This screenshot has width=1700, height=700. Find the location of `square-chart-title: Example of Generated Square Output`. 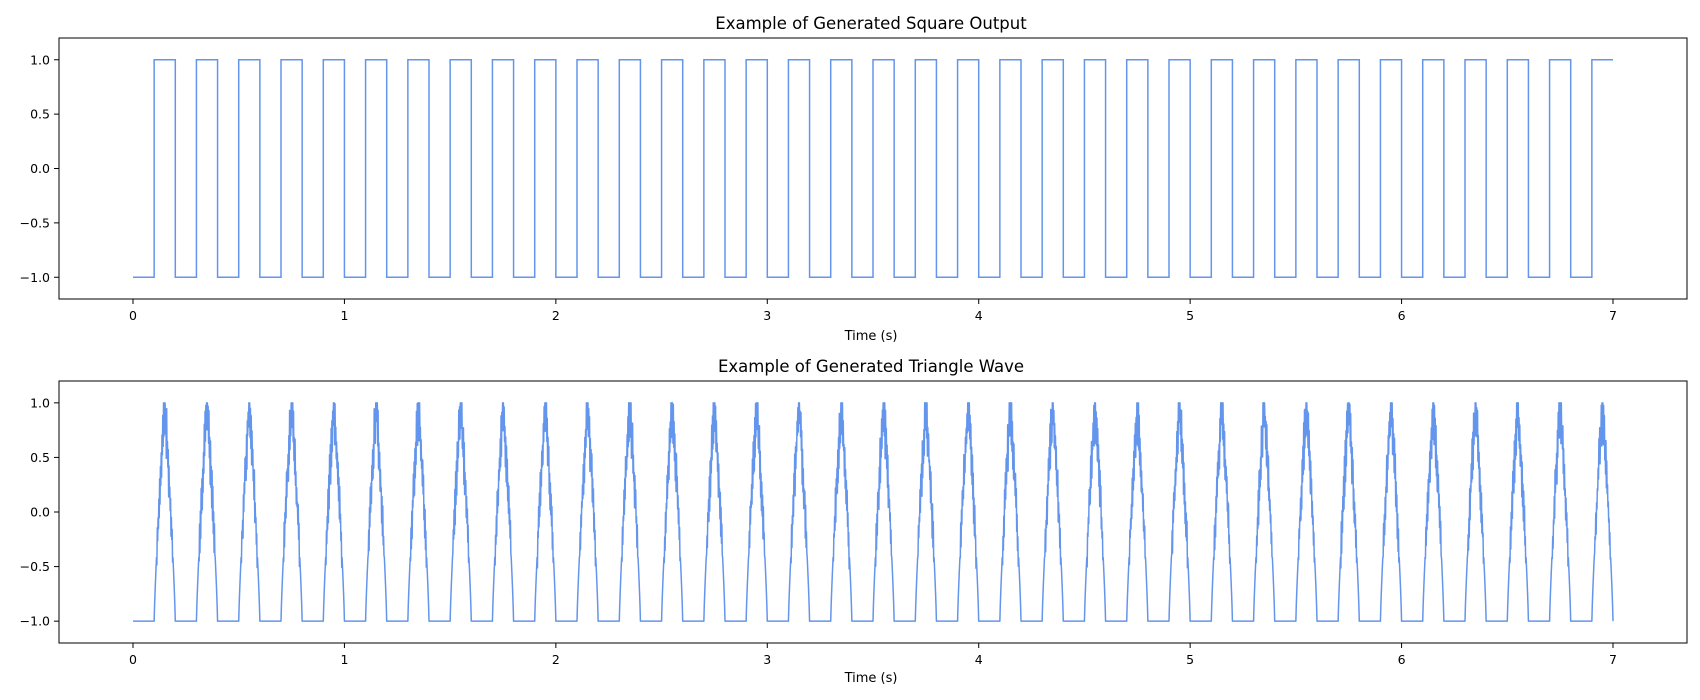

square-chart-title: Example of Generated Square Output is located at coordinates (871, 23).